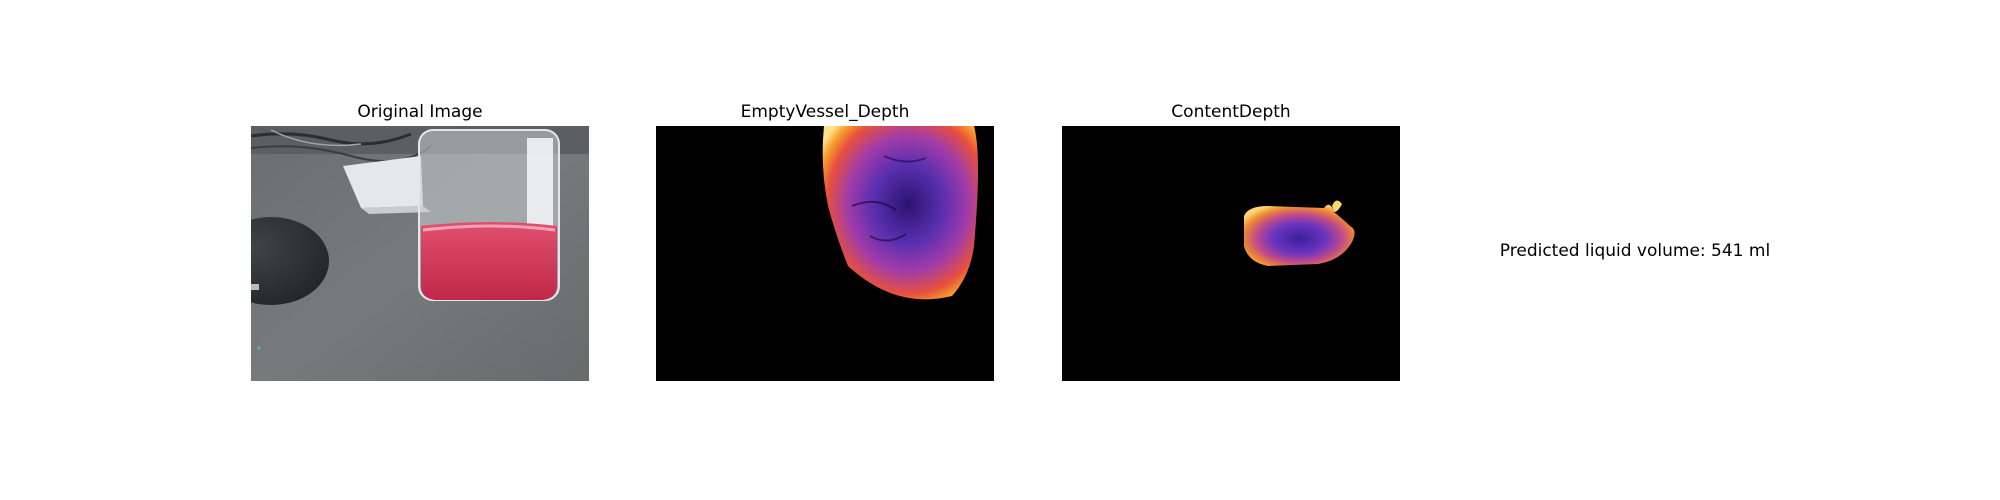 The image size is (2000, 500). I want to click on empty-vessel-depth-image, so click(825, 253).